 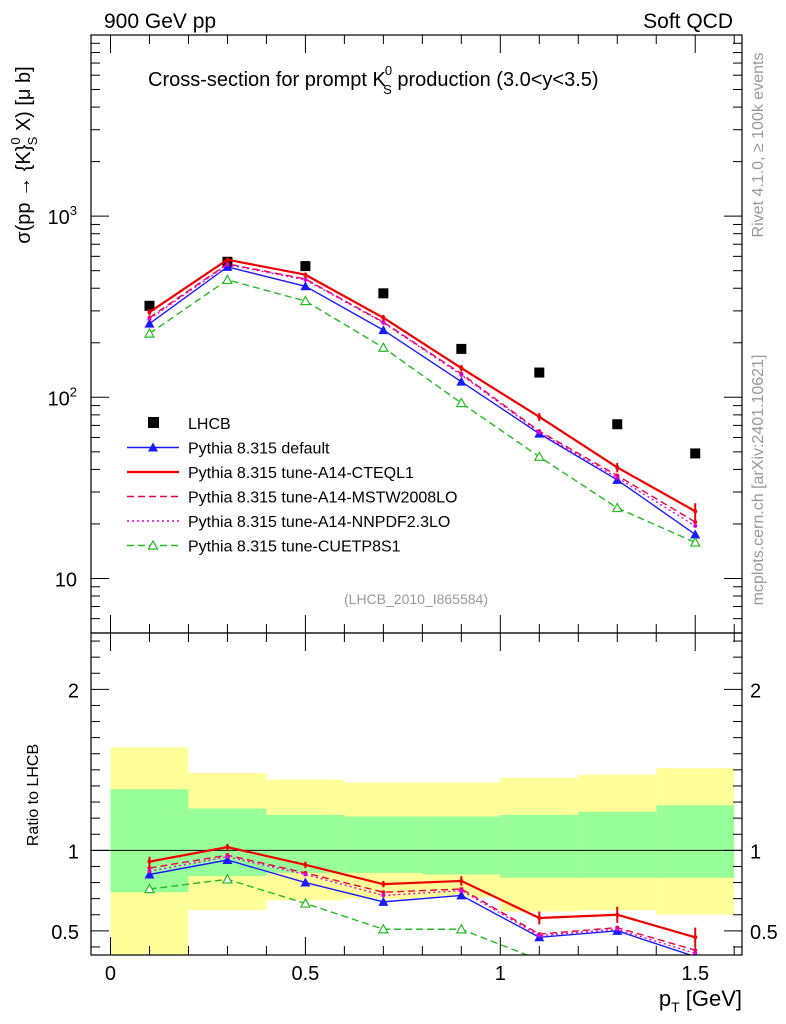 I want to click on ratio-series-pythia-8-315-tune-a14-cteql1, so click(x=422, y=895).